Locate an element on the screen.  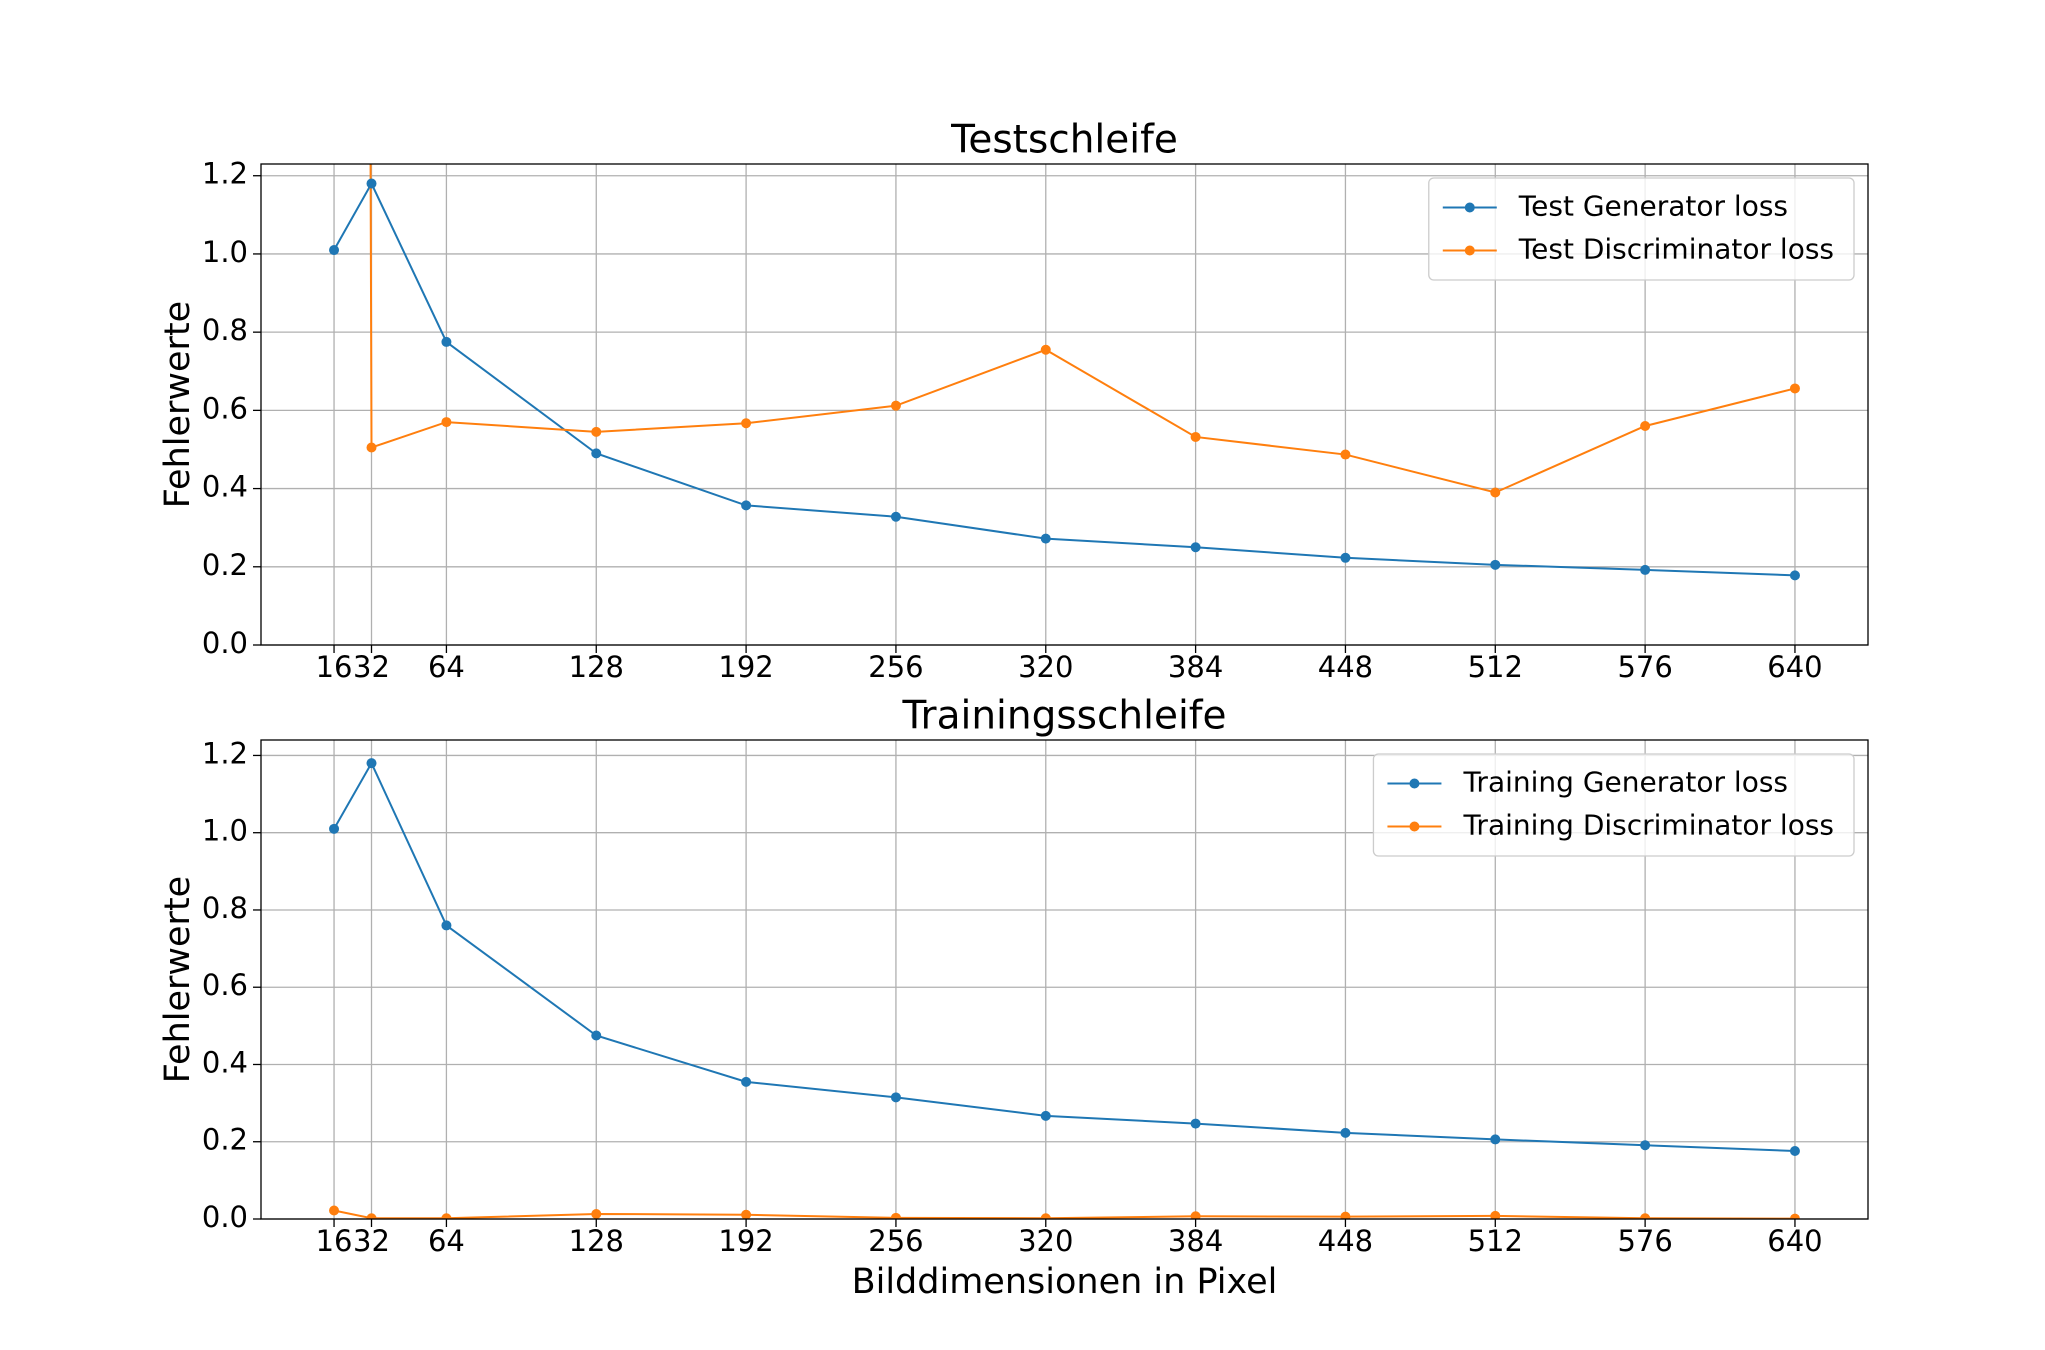
legend-label: Training Discriminator loss is located at coordinates (1648, 825).